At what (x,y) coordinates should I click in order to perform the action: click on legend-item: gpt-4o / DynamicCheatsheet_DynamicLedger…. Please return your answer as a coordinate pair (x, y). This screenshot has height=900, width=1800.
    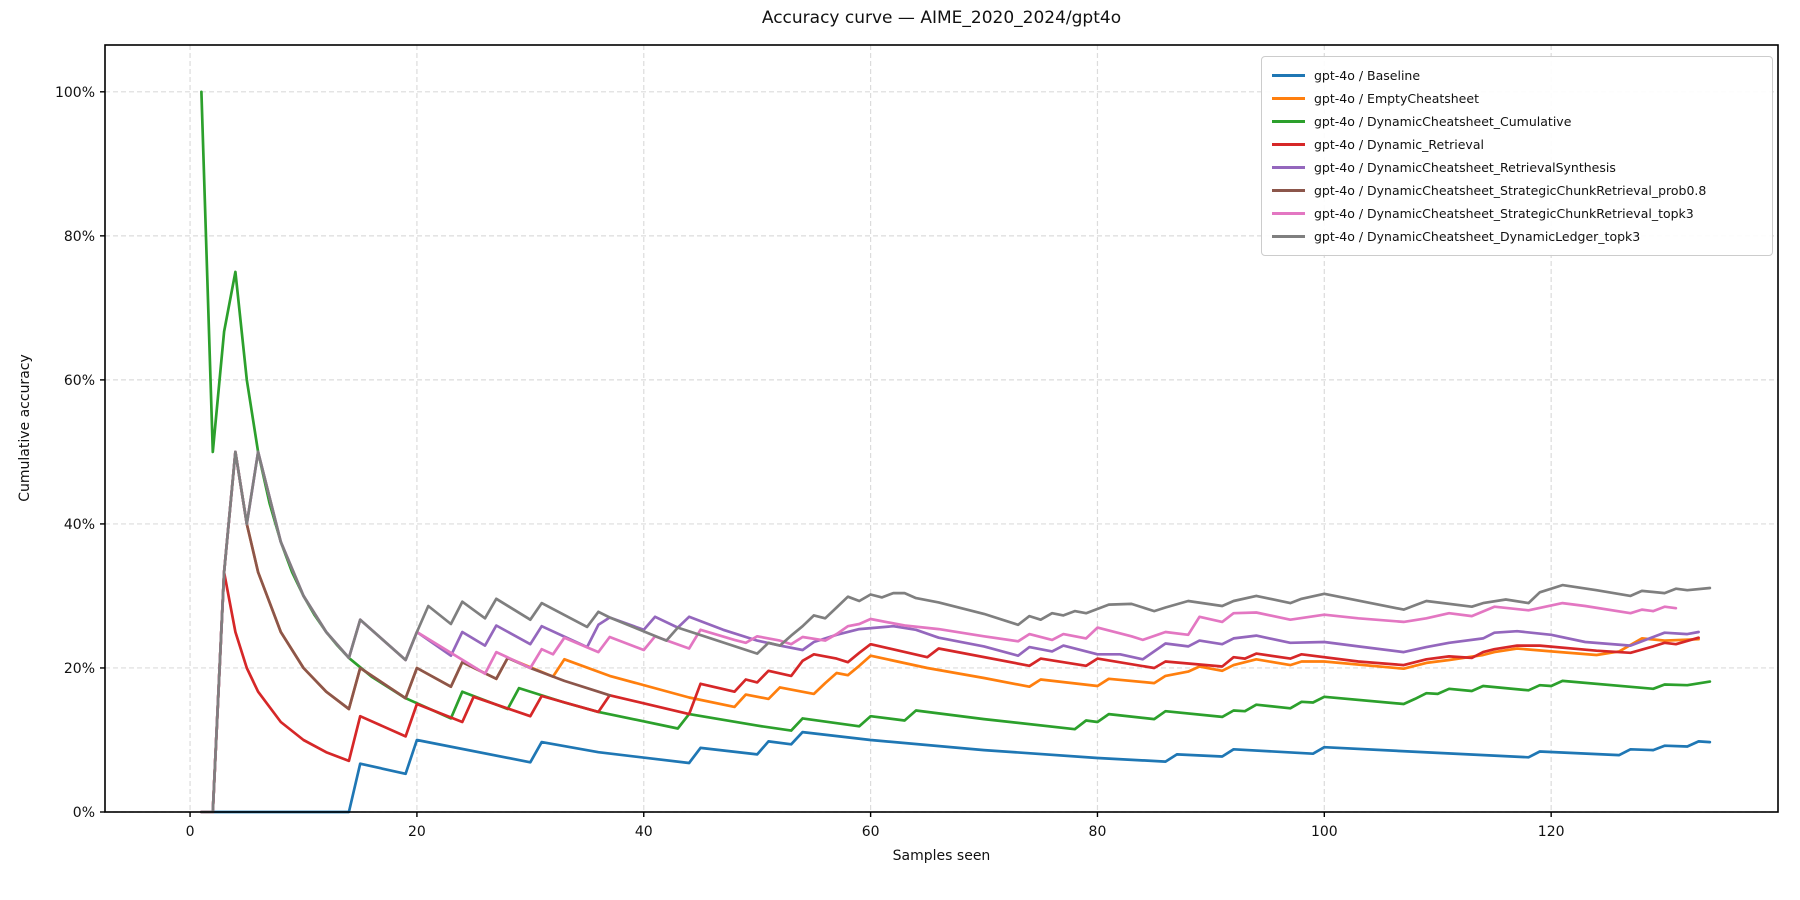
    Looking at the image, I should click on (1517, 236).